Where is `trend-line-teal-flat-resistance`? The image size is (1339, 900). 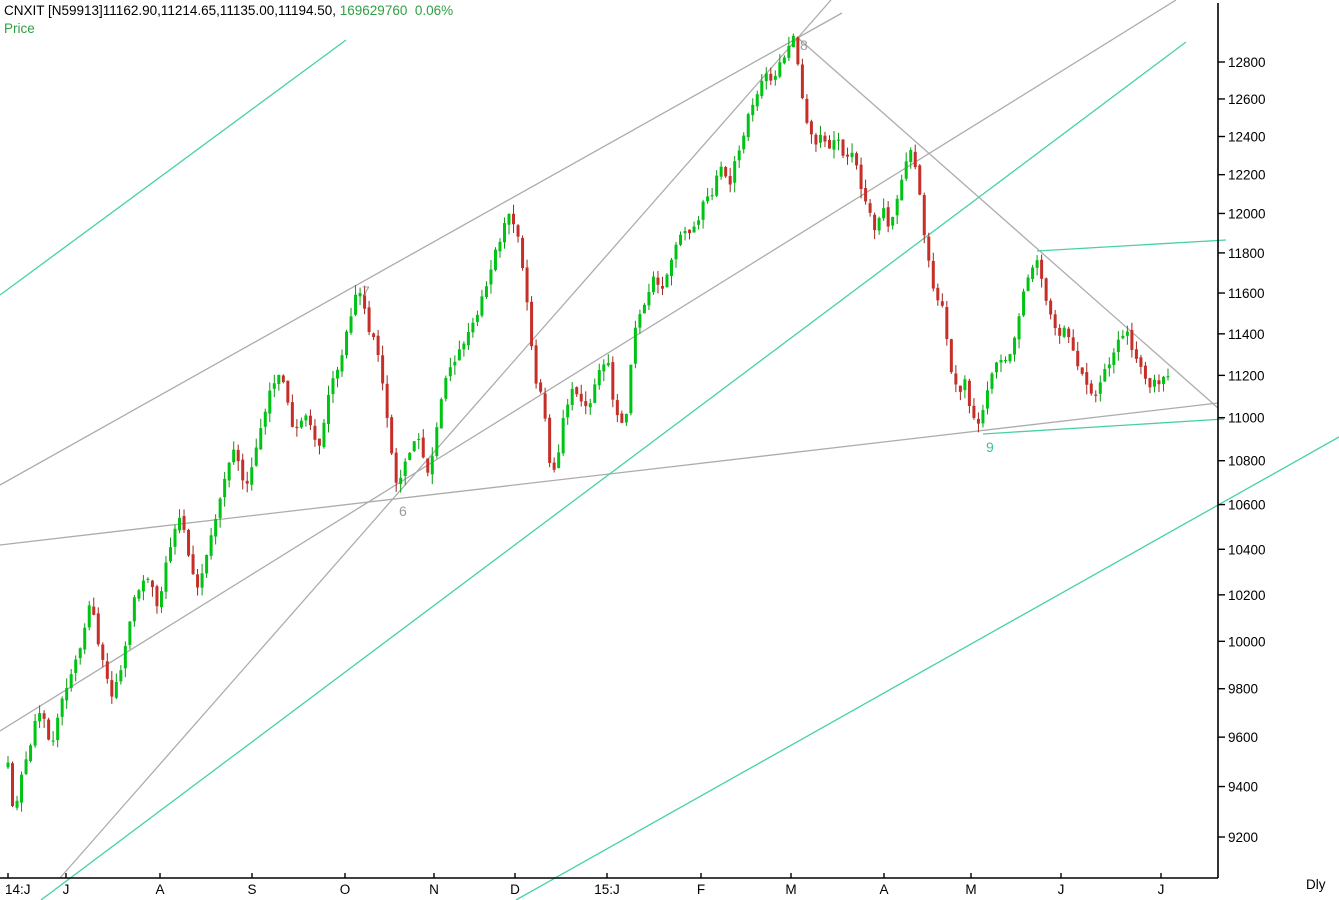 trend-line-teal-flat-resistance is located at coordinates (1131, 245).